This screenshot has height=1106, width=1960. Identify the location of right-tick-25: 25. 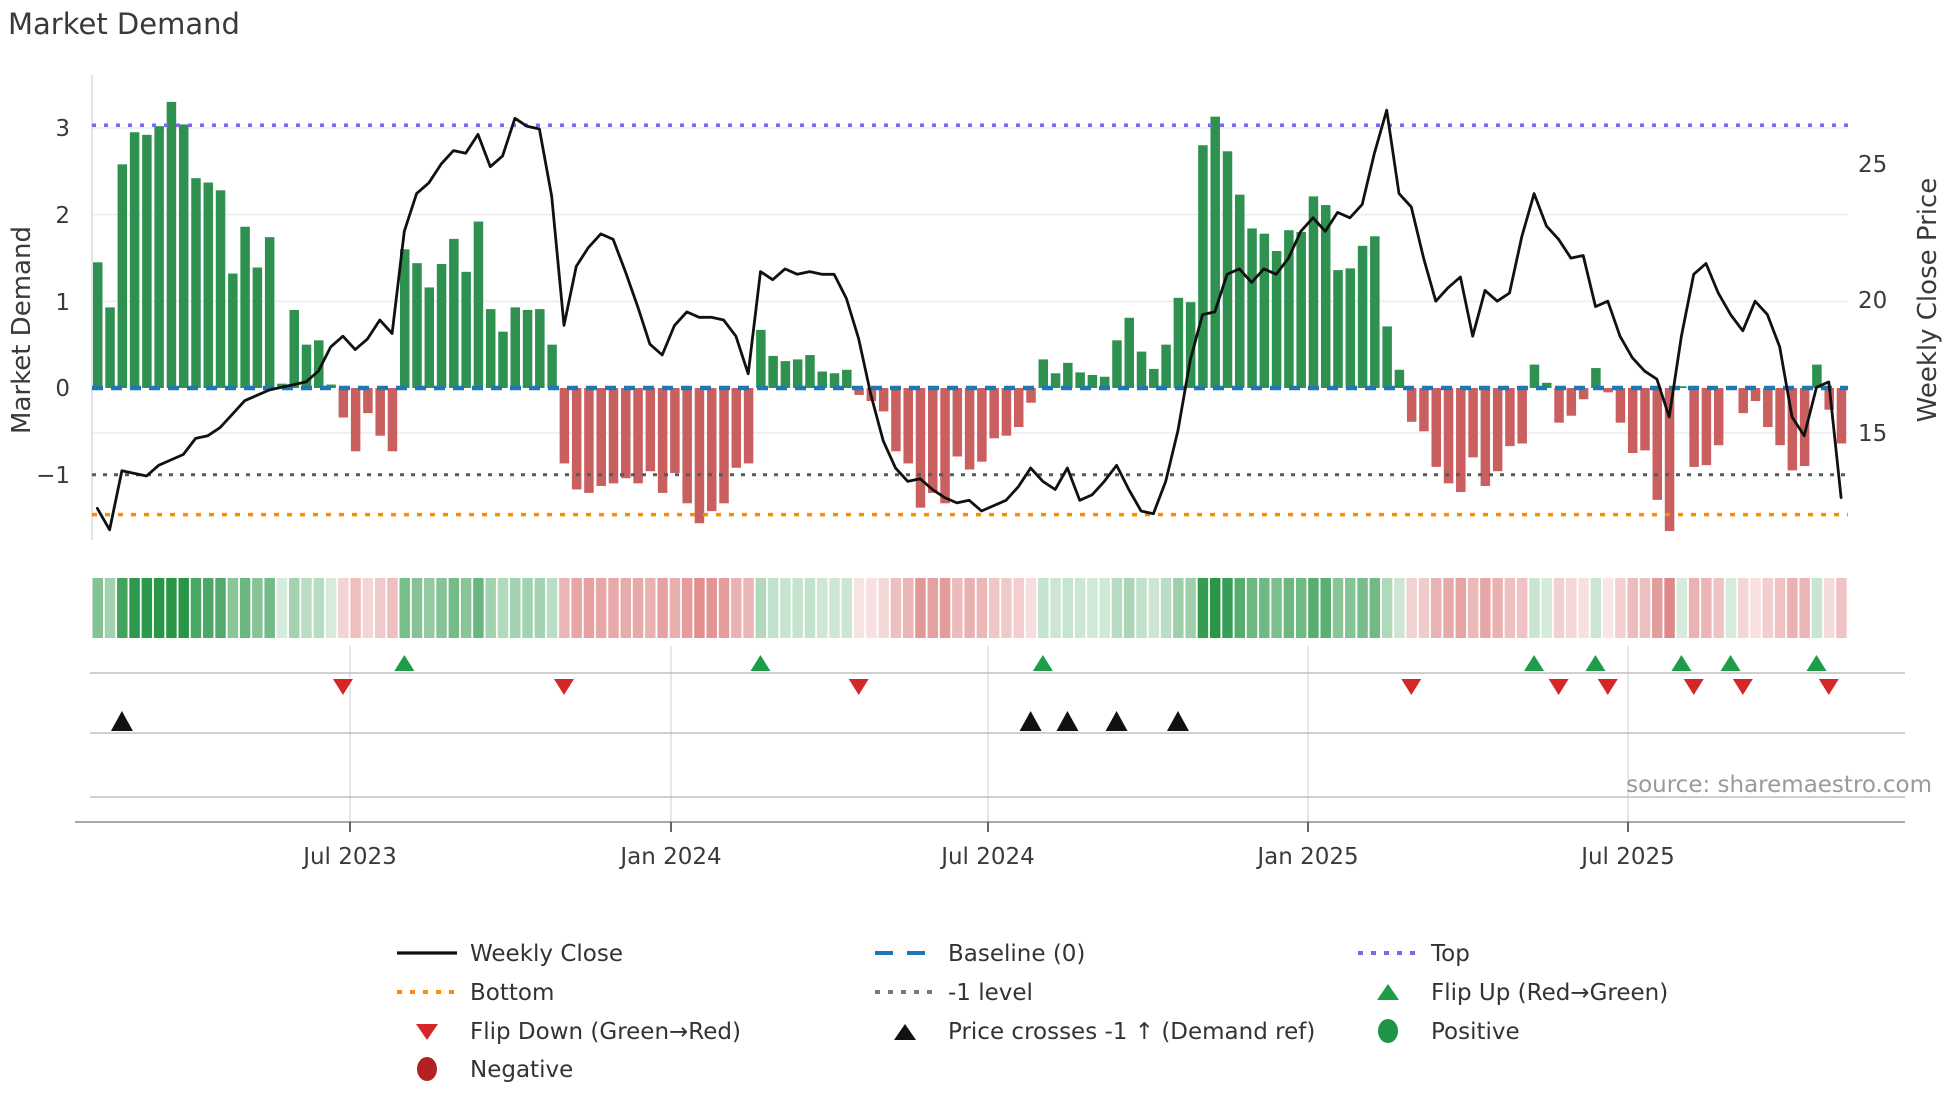
(1872, 165).